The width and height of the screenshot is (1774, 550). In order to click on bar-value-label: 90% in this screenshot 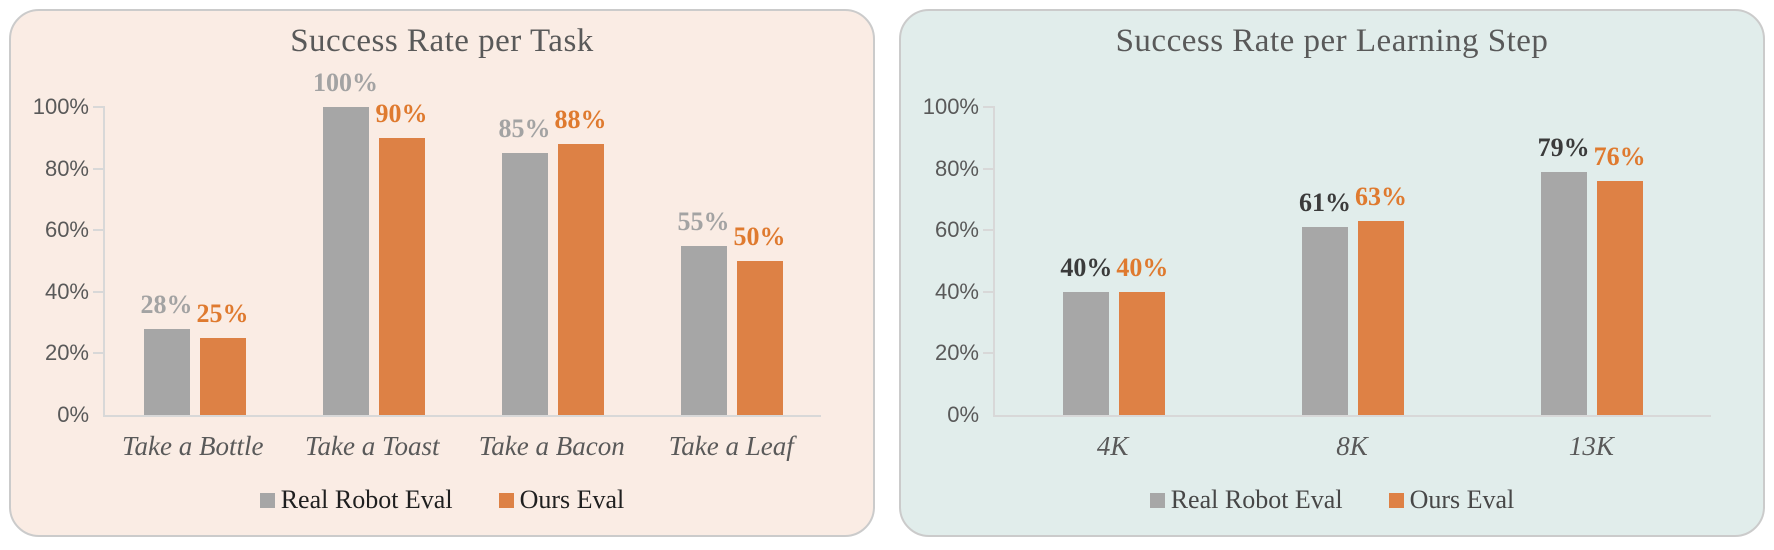, I will do `click(401, 113)`.